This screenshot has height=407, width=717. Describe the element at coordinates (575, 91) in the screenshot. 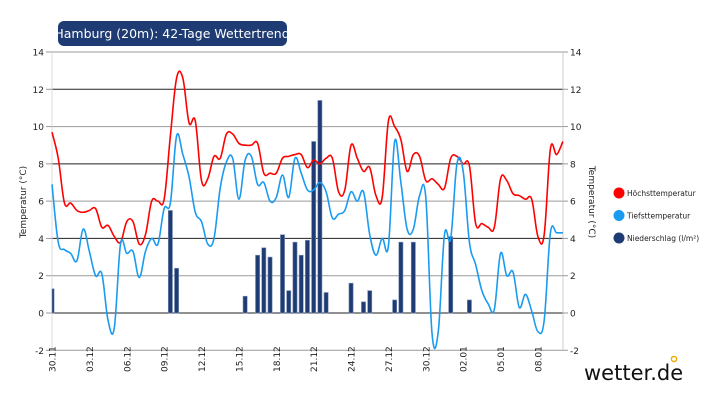

I see `y-tick-label-right: 12` at that location.